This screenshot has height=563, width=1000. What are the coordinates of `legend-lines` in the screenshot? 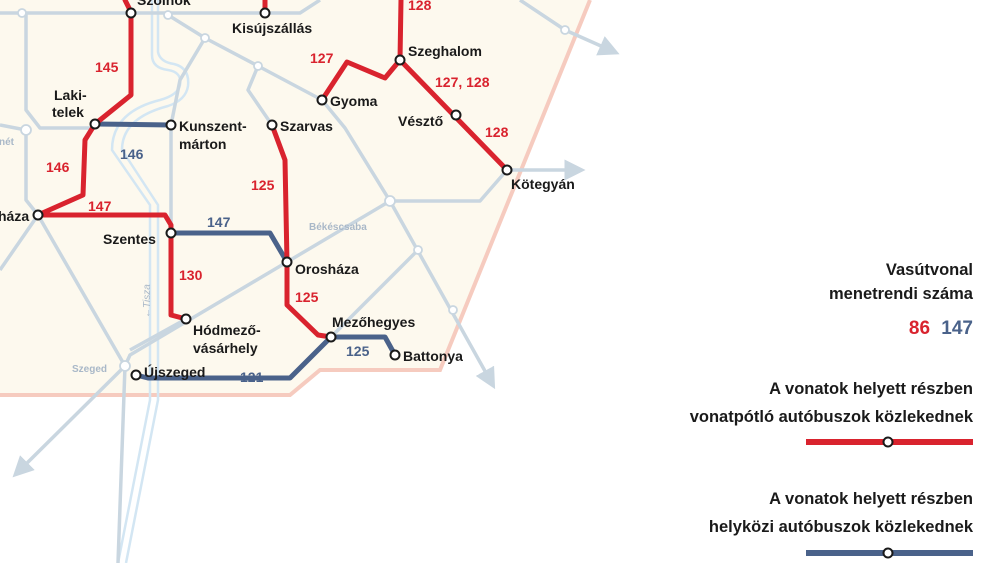 It's located at (889, 497).